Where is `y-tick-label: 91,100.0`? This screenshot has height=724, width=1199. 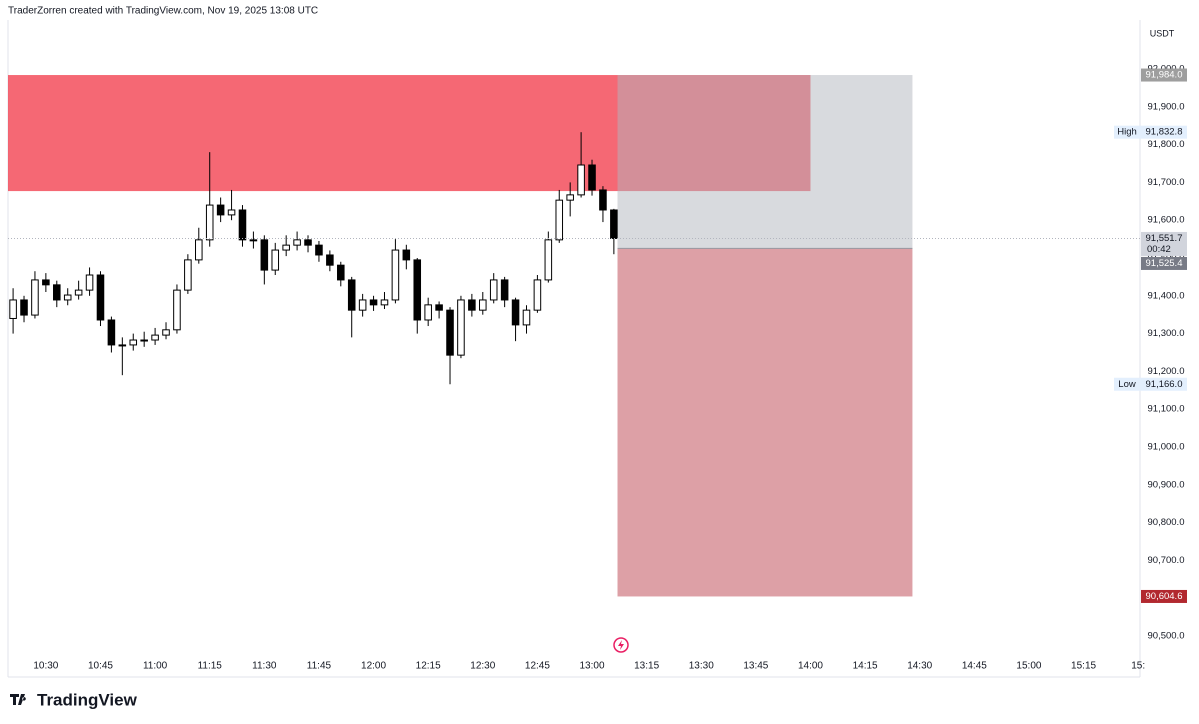
y-tick-label: 91,100.0 is located at coordinates (1166, 409).